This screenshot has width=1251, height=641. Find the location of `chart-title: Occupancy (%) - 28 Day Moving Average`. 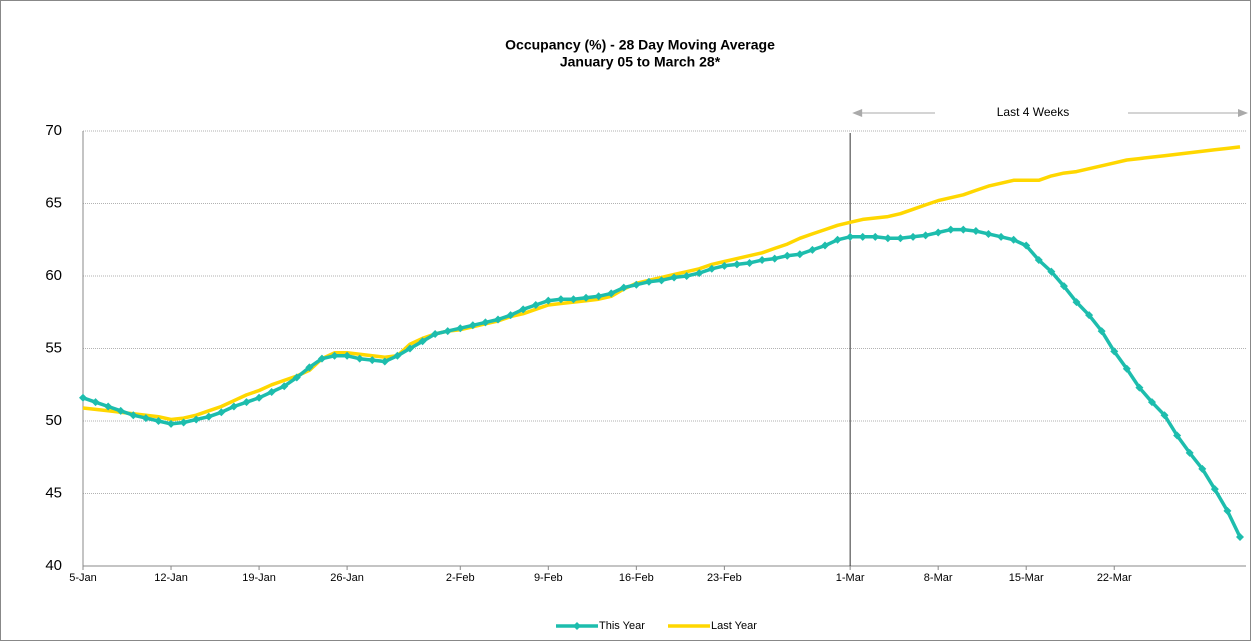

chart-title: Occupancy (%) - 28 Day Moving Average is located at coordinates (640, 45).